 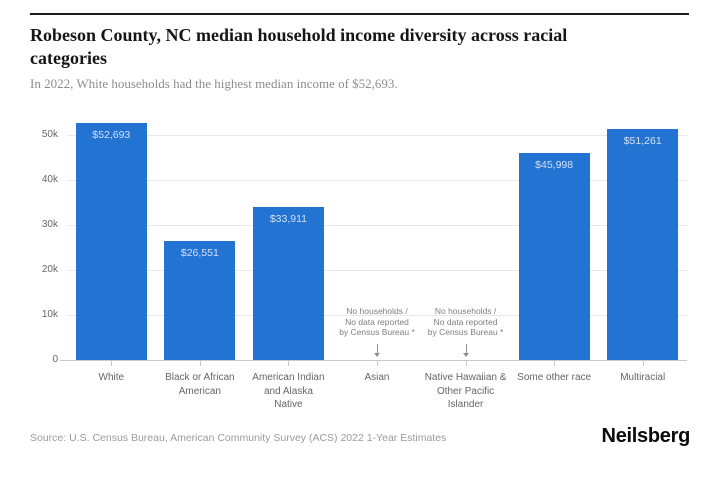 I want to click on y-axis-label: 40k, so click(x=49, y=179).